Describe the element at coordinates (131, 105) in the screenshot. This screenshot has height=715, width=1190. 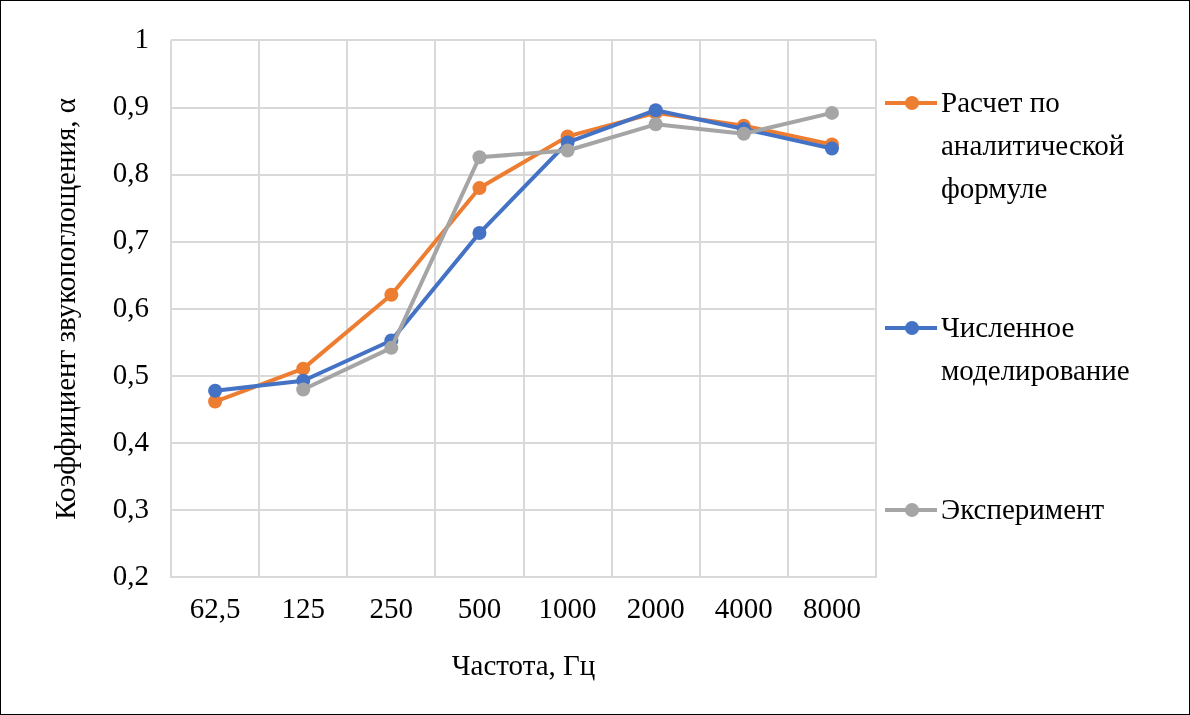
I see `y-tick-label: 0,9` at that location.